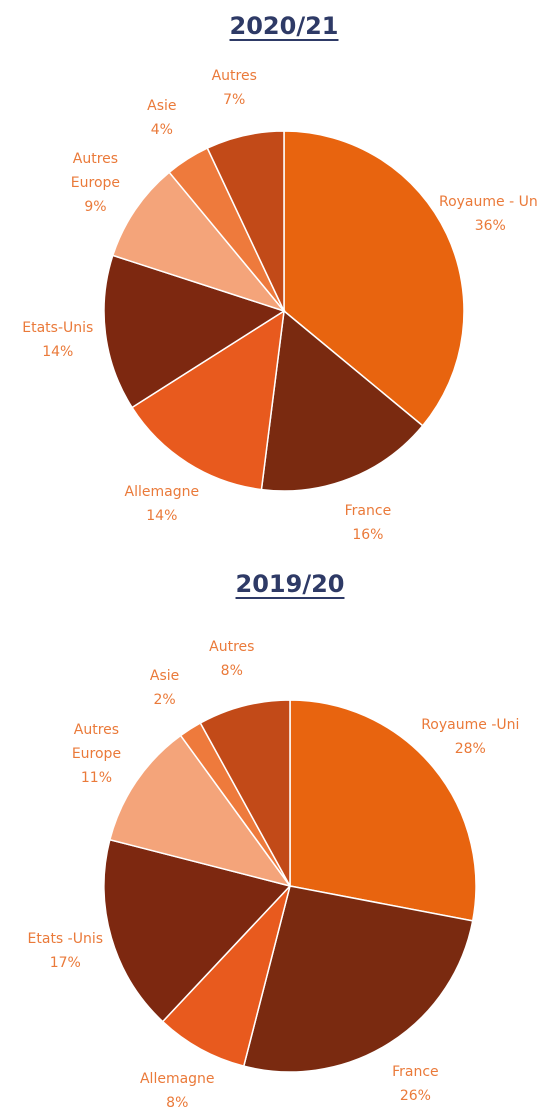 Image resolution: width=537 pixels, height=1115 pixels. I want to click on slice-label: France 16%, so click(368, 523).